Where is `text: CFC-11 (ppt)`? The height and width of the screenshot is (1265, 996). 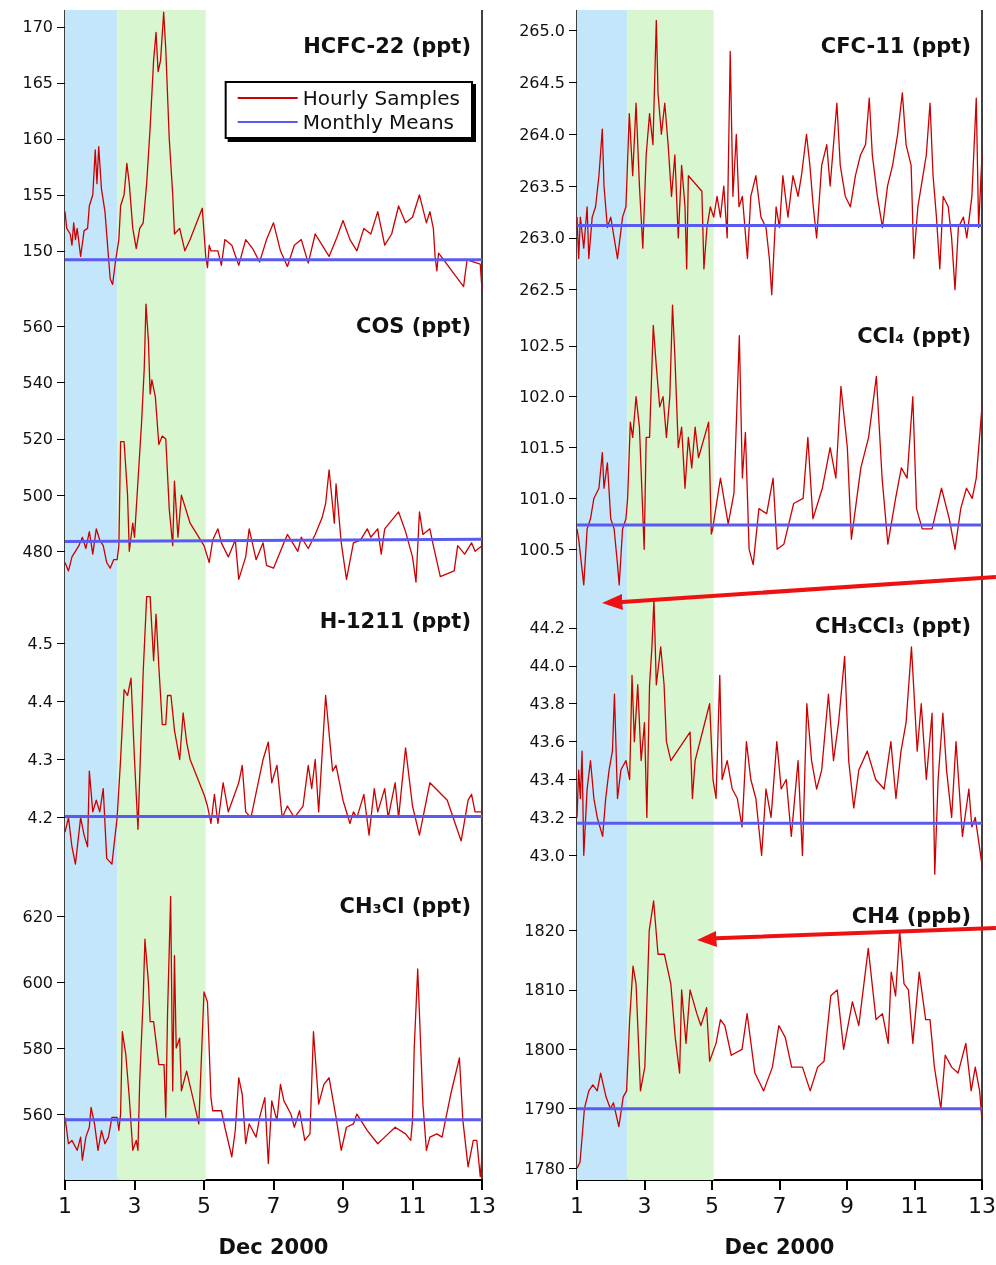
text: CFC-11 (ppt) is located at coordinates (895, 45).